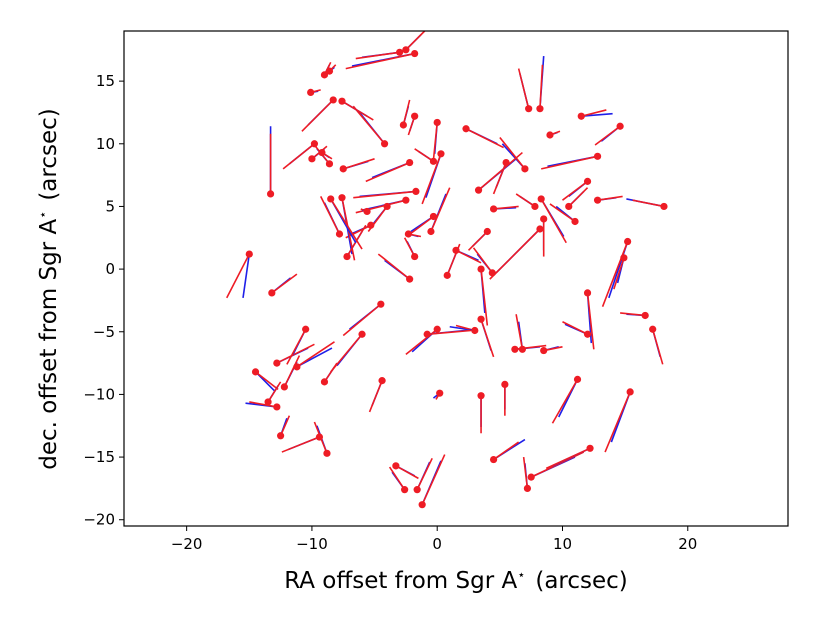 The width and height of the screenshot is (830, 623). I want to click on y-axis-ticks: −20 −15 −10 −5 0 5 10 15, so click(103, 300).